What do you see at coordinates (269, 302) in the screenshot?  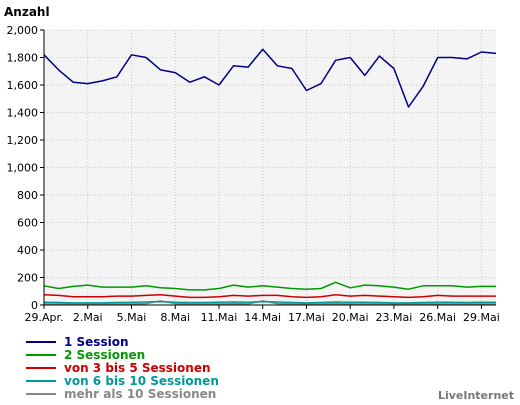 I see `series-line-von-6-bis-10-sessionen` at bounding box center [269, 302].